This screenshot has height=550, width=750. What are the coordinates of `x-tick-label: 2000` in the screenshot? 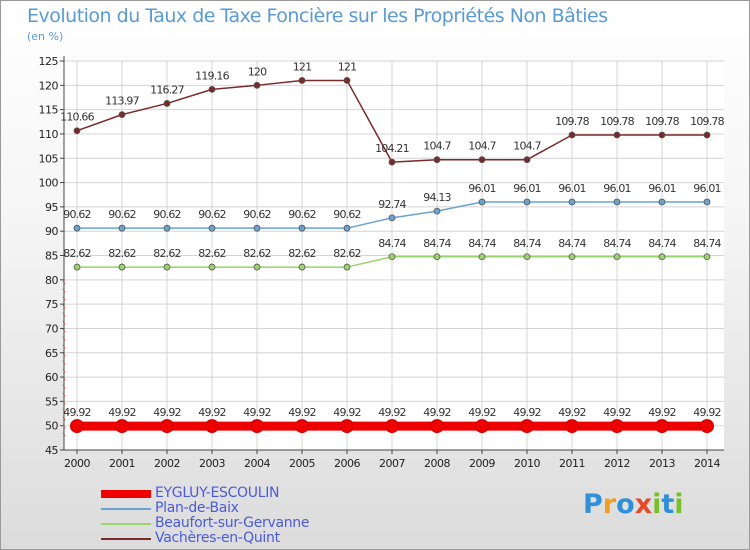 It's located at (77, 463).